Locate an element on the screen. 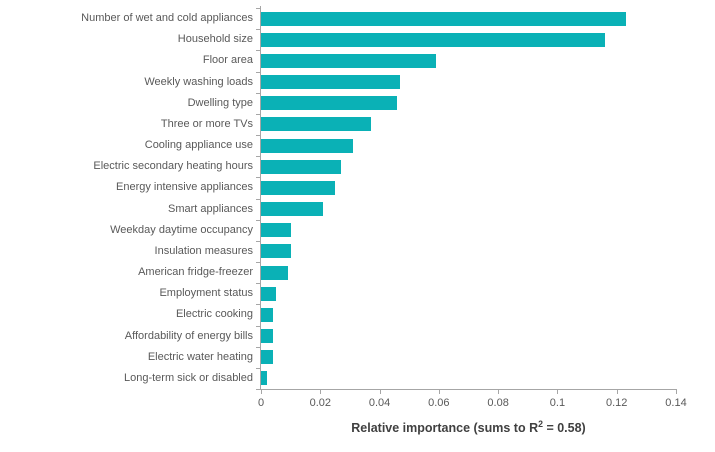 The width and height of the screenshot is (715, 452). category-label-affordability-of-energy-bills: Affordability of energy bills is located at coordinates (188, 335).